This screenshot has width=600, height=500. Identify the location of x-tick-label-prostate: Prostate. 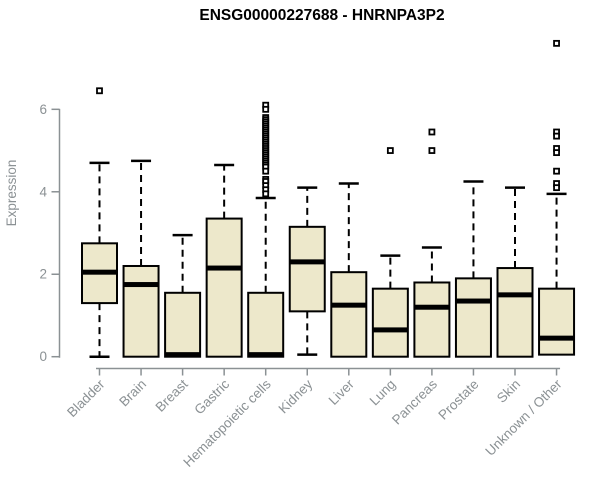
(458, 400).